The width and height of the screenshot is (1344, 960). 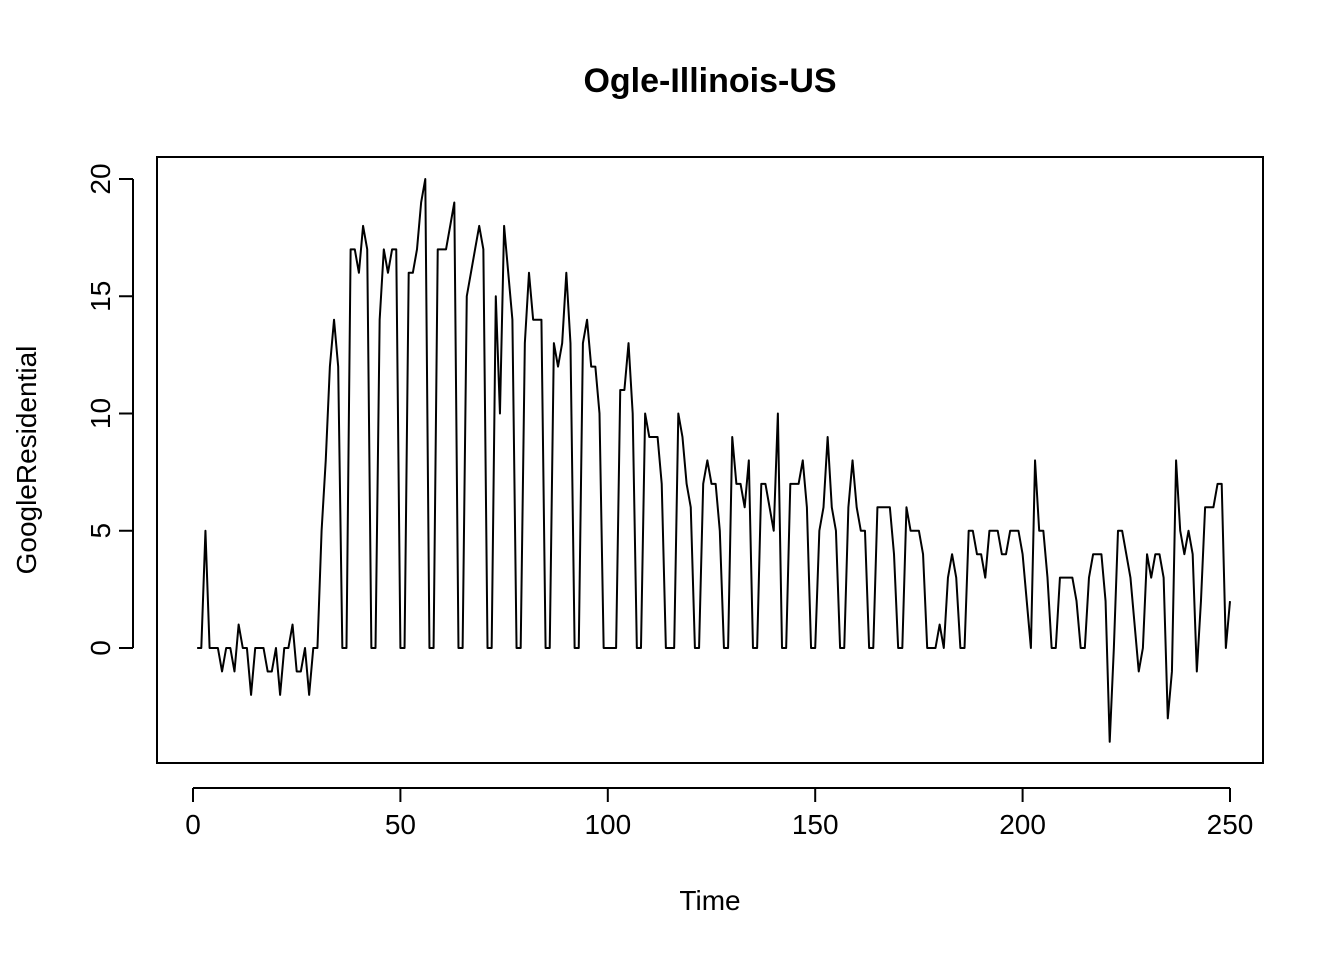 I want to click on x-tick-label: 200, so click(x=1022, y=824).